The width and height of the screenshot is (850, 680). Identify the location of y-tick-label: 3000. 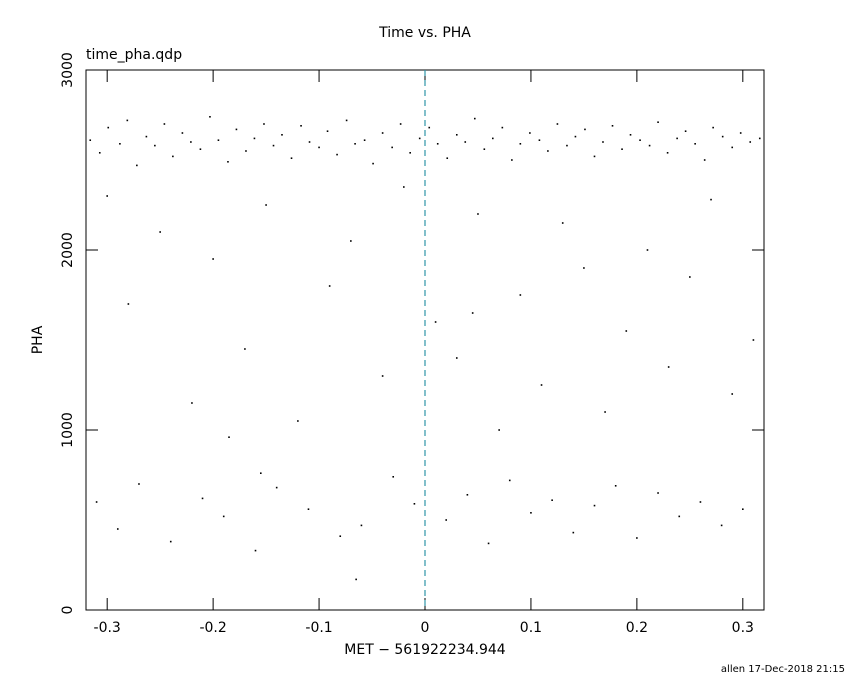
(68, 70).